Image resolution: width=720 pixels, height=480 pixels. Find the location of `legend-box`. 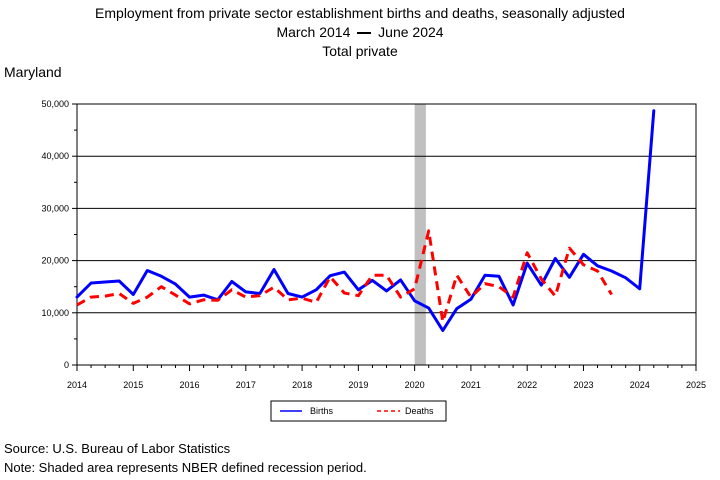

legend-box is located at coordinates (358, 411).